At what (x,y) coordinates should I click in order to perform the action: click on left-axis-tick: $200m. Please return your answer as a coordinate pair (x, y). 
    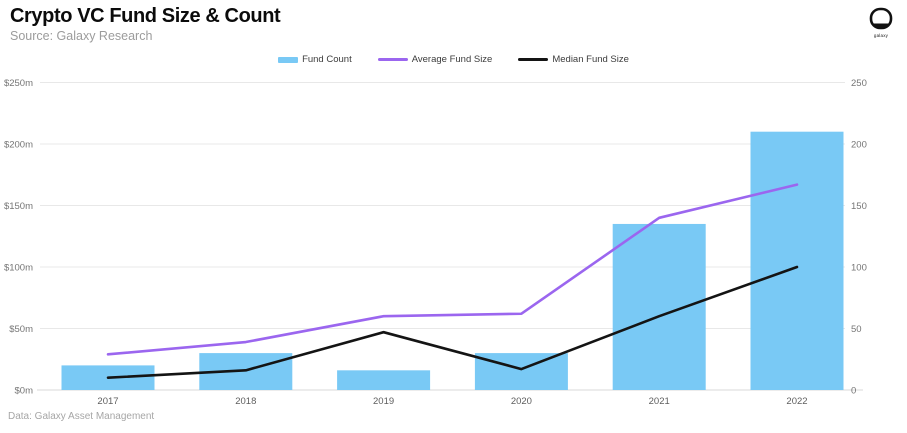
    Looking at the image, I should click on (18, 145).